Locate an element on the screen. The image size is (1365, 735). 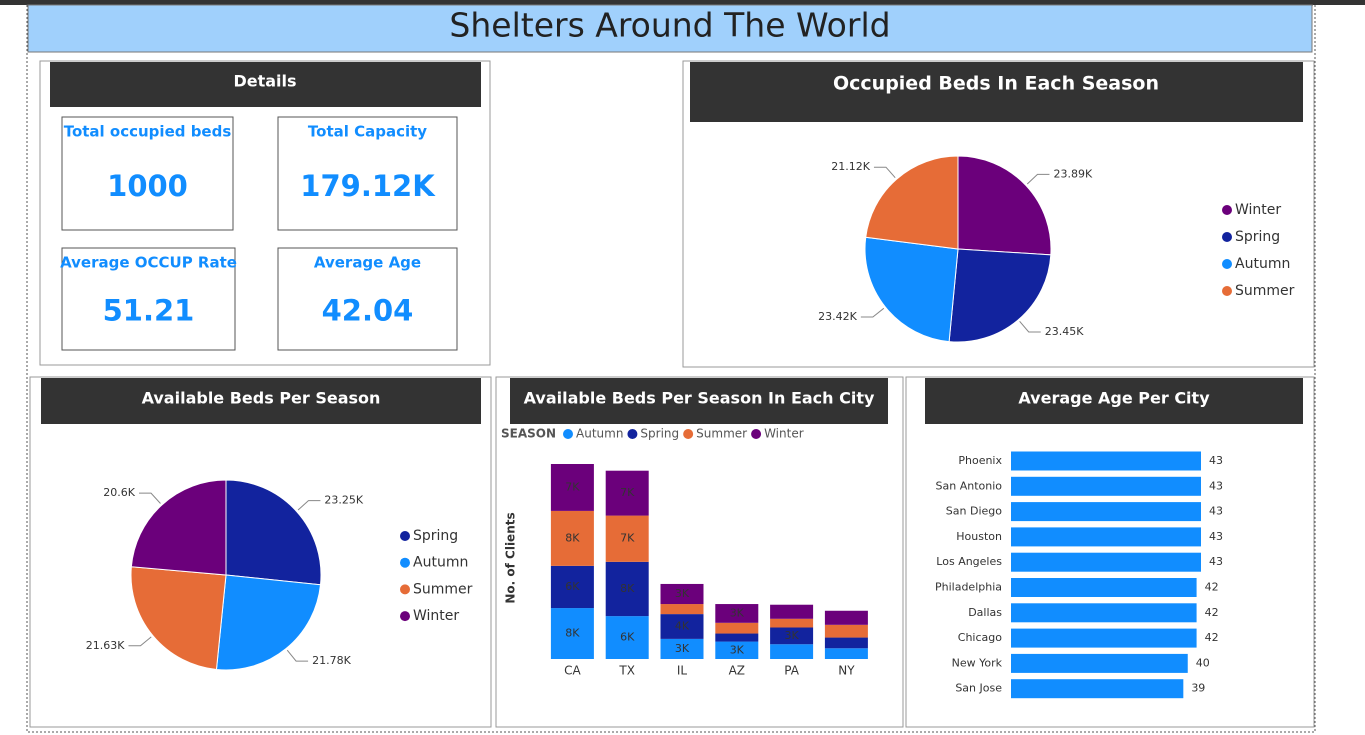
y-tick-label: New York is located at coordinates (977, 662).